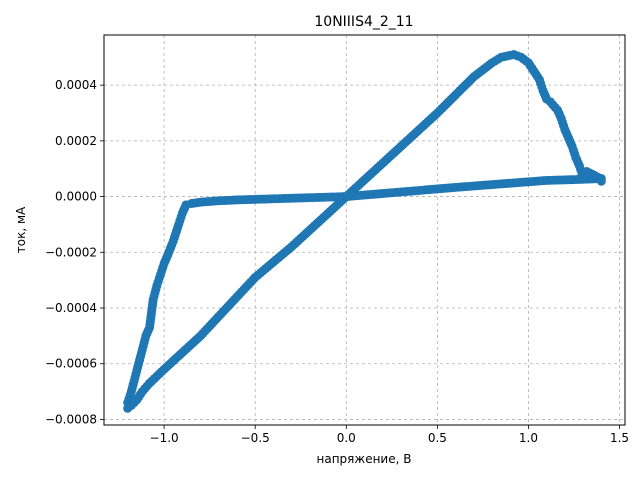  I want to click on x-tick-label: 1.0, so click(528, 438).